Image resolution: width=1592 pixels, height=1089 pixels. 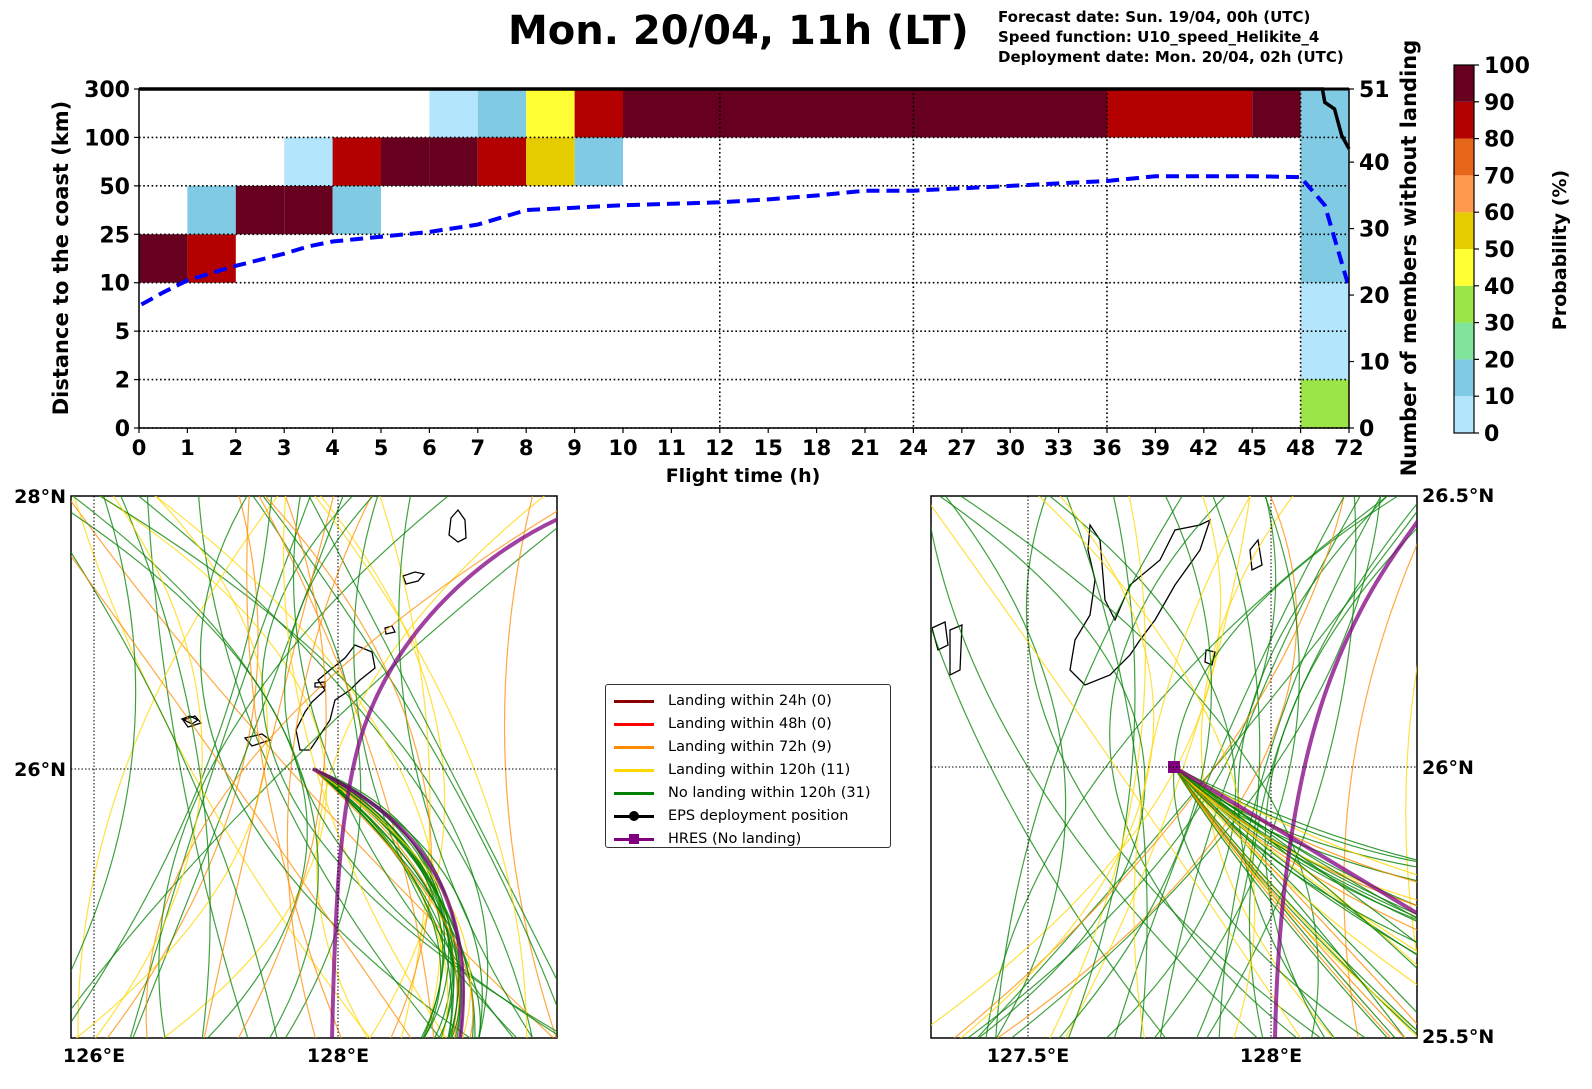 What do you see at coordinates (1374, 296) in the screenshot?
I see `y2-tick-label: 20` at bounding box center [1374, 296].